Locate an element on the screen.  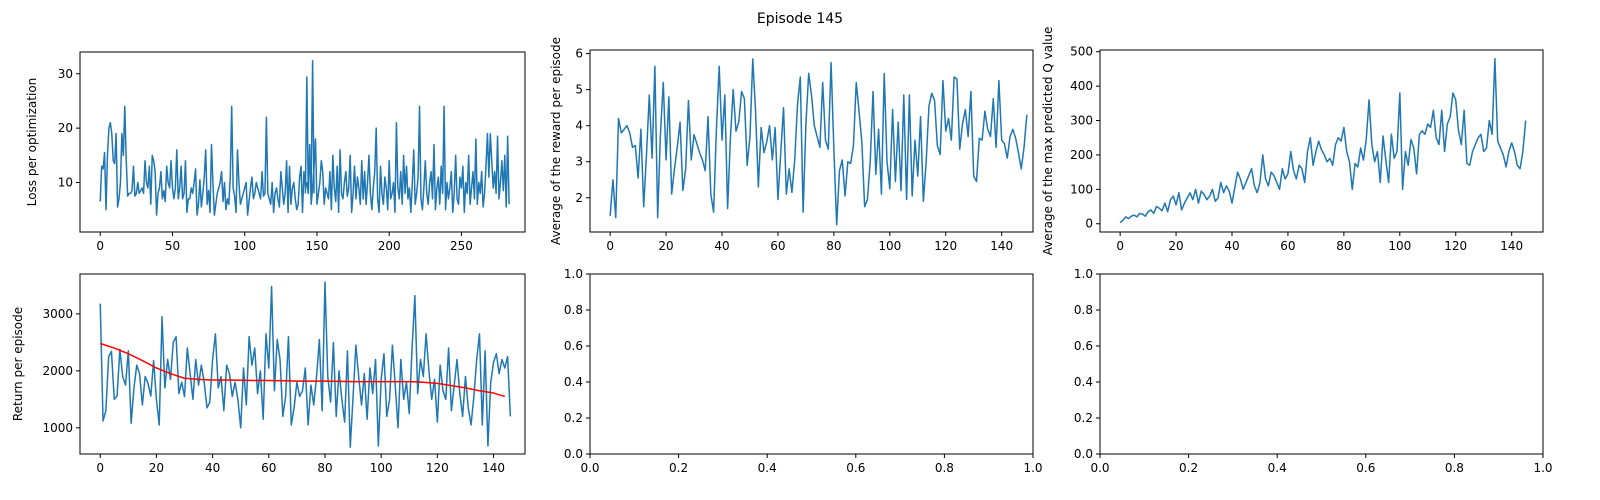
x-tick-label-empty1-5: 1.0 is located at coordinates (1032, 468).